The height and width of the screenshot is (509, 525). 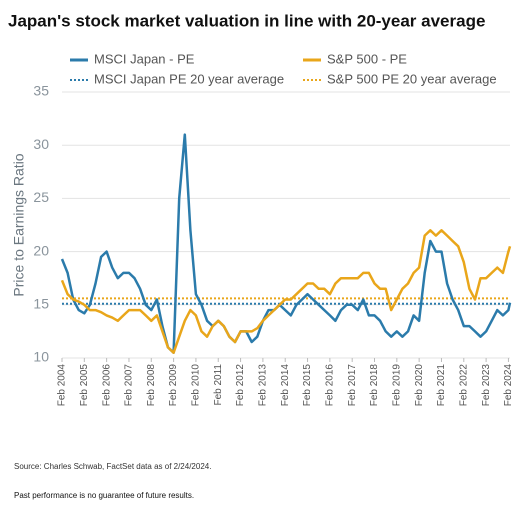 What do you see at coordinates (218, 385) in the screenshot?
I see `x-tick-label: Feb 2011` at bounding box center [218, 385].